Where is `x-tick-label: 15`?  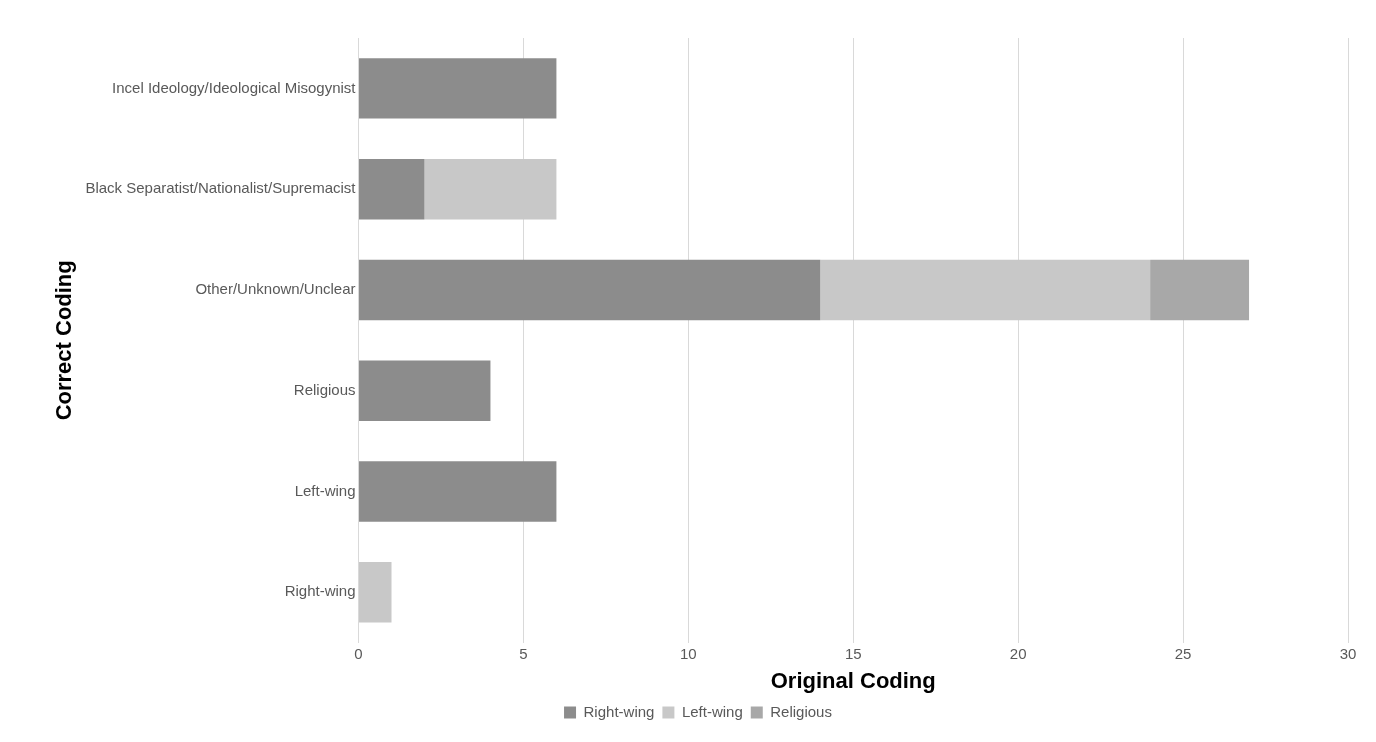
x-tick-label: 15 is located at coordinates (853, 653).